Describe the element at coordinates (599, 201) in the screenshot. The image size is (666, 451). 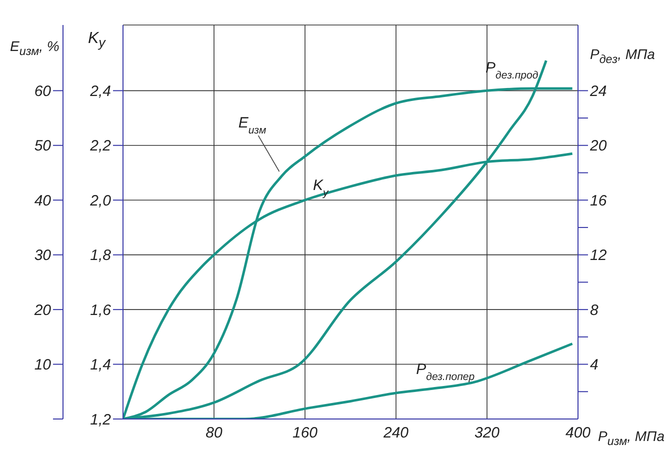
I see `y3-tick-label: 16` at that location.